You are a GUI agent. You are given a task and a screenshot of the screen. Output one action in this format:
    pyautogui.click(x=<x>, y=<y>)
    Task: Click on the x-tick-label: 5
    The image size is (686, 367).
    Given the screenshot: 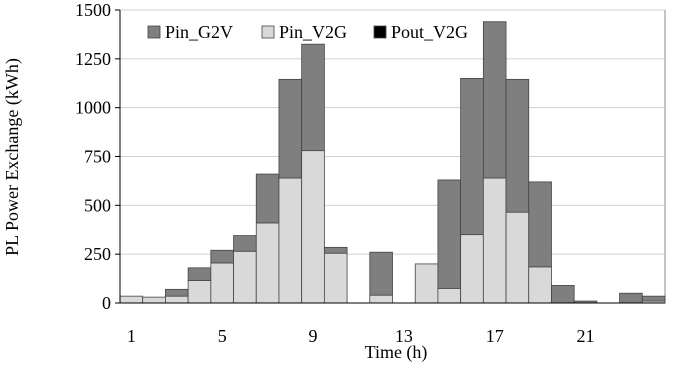 What is the action you would take?
    pyautogui.click(x=222, y=336)
    